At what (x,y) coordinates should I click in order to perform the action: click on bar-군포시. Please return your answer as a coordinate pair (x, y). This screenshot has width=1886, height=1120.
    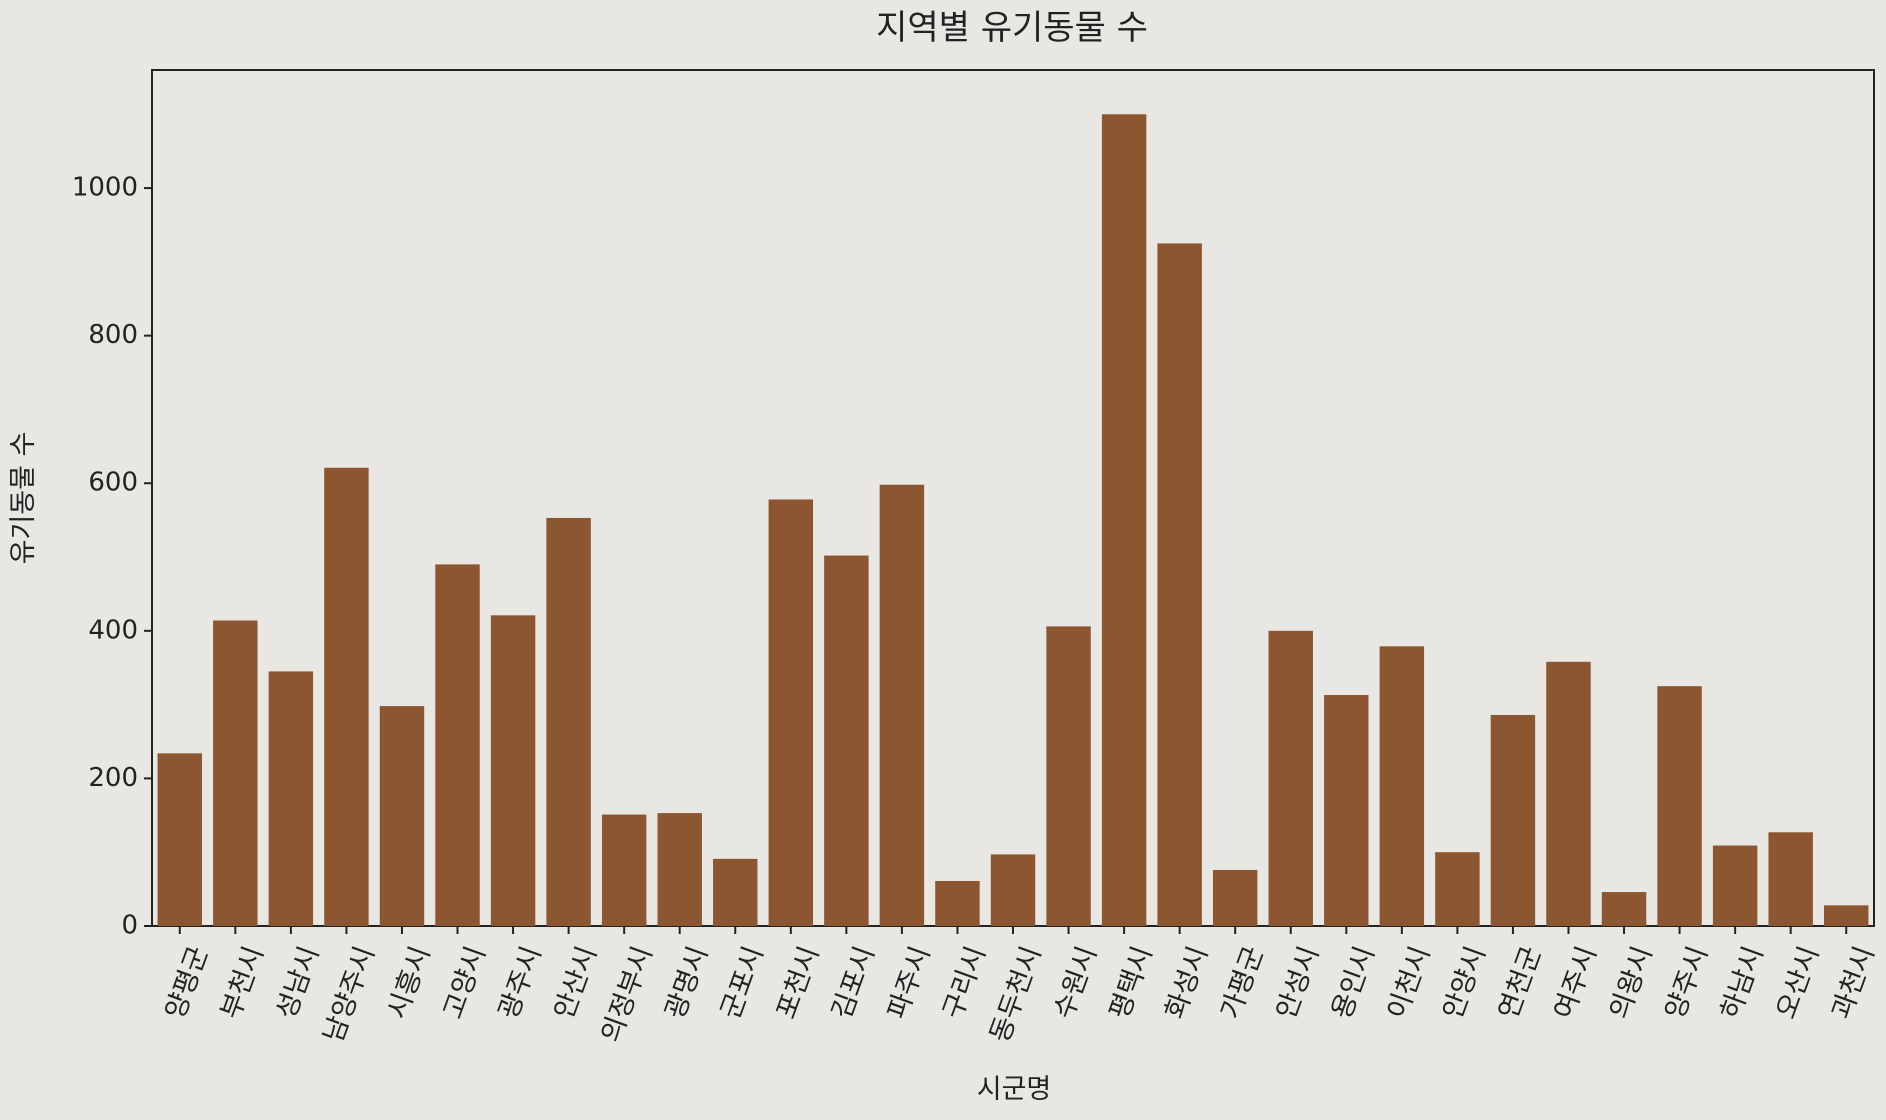
    Looking at the image, I should click on (735, 892).